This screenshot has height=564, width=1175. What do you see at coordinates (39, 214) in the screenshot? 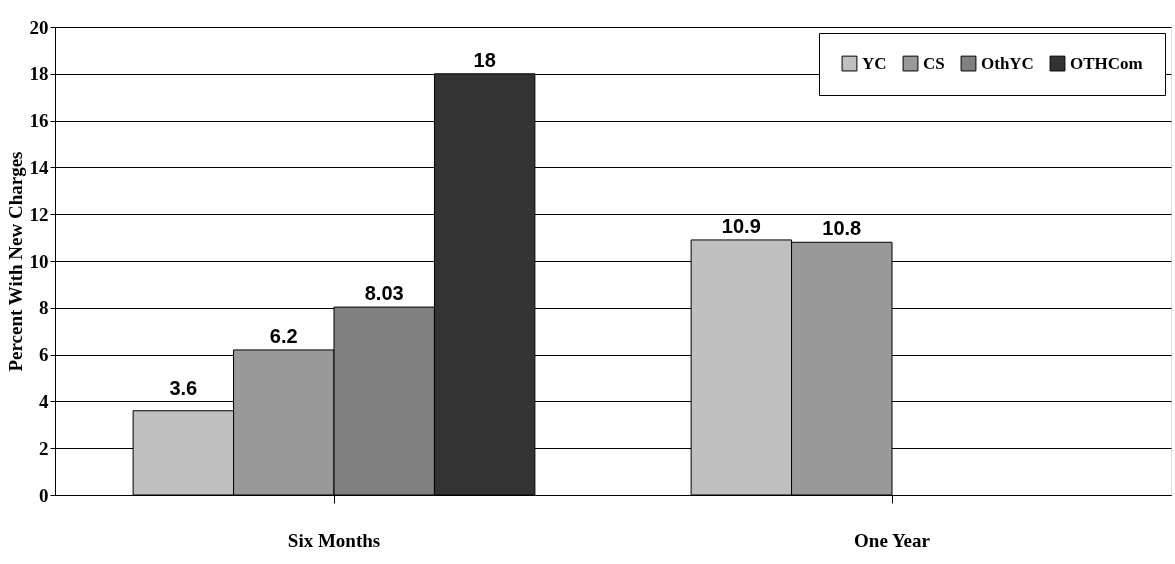
I see `y-tick-label: 12` at bounding box center [39, 214].